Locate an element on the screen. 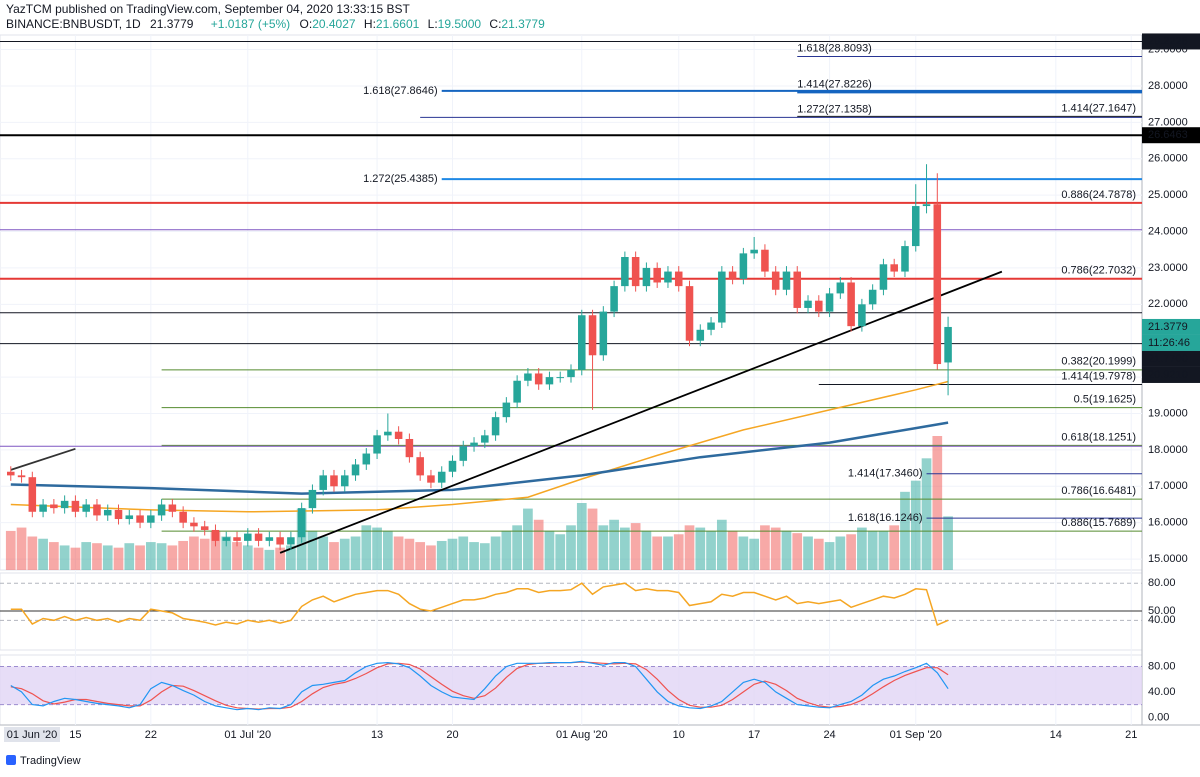 This screenshot has width=1200, height=777. y-tick-label: 18.0000 is located at coordinates (1168, 450).